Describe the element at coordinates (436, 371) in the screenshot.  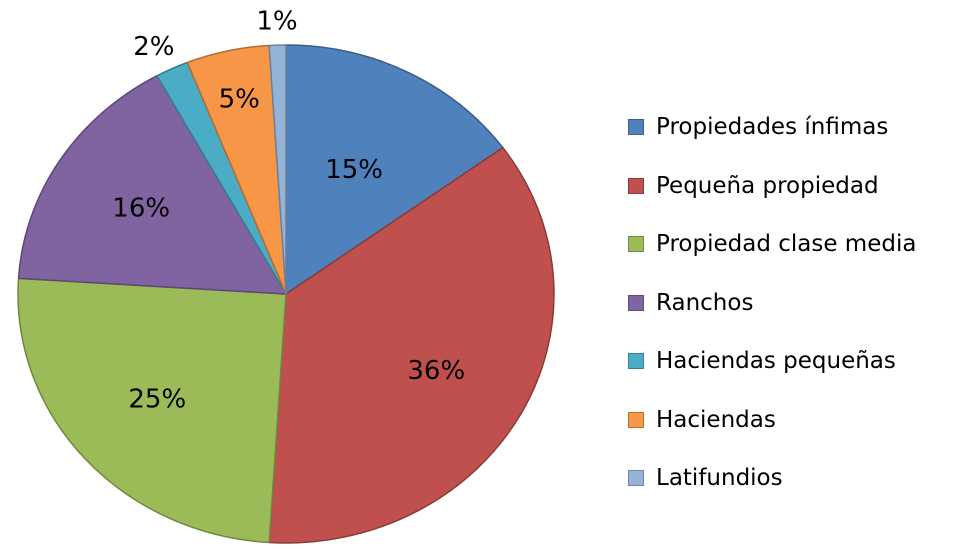
I see `pie-data-label-2: 36%` at that location.